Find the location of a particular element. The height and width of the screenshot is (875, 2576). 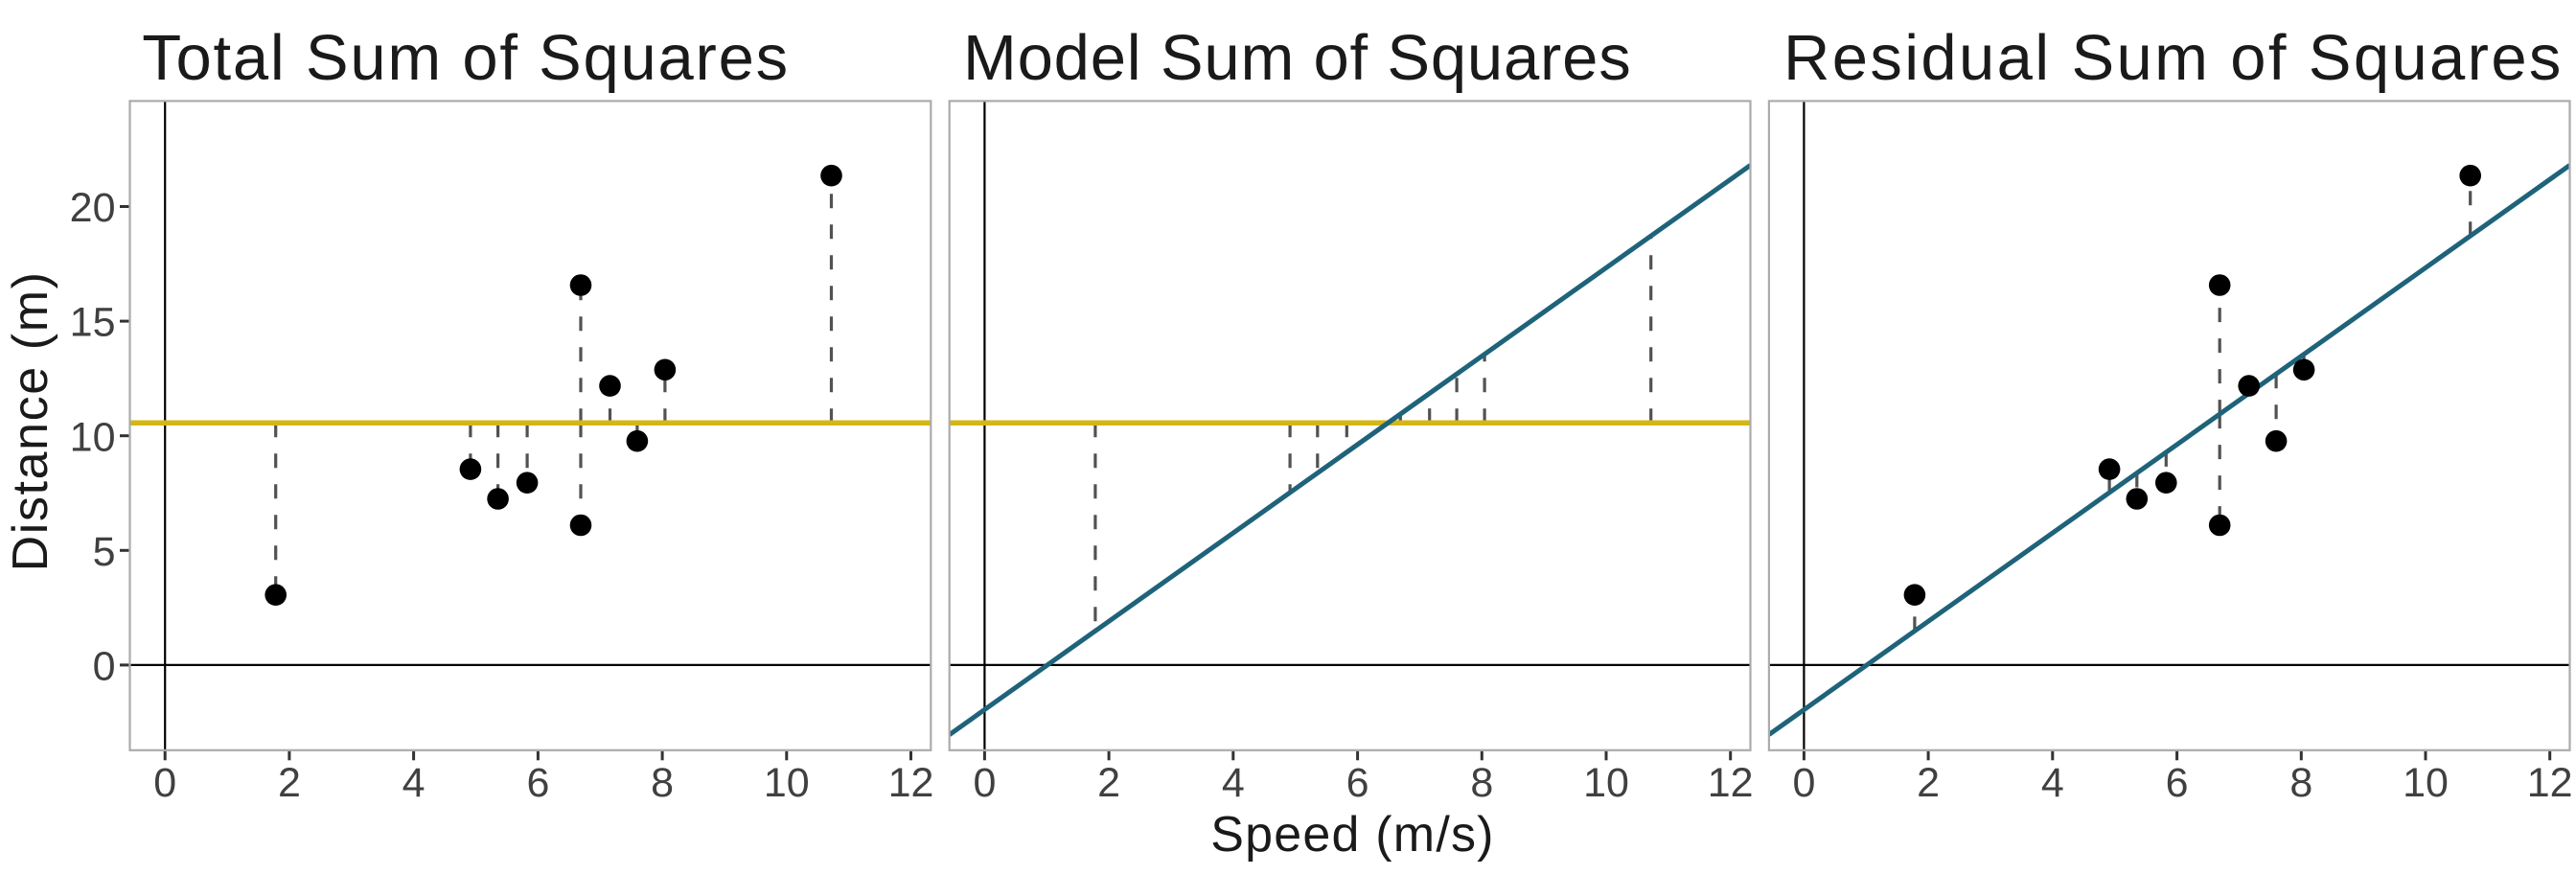

svg-text: Total Sum of Squares is located at coordinates (466, 58).